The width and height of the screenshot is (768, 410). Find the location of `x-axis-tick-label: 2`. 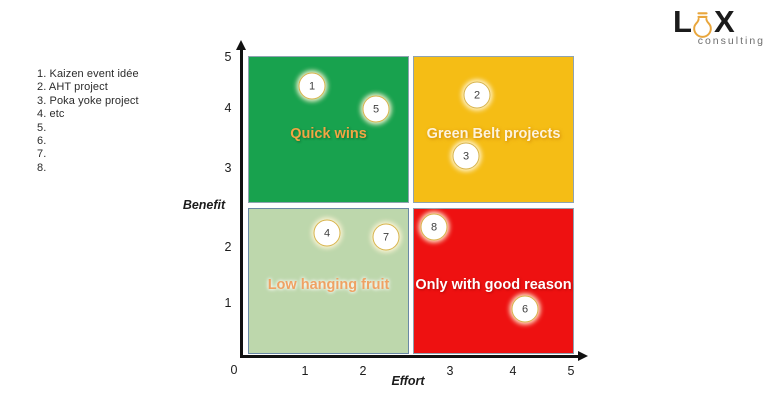

x-axis-tick-label: 2 is located at coordinates (363, 371).